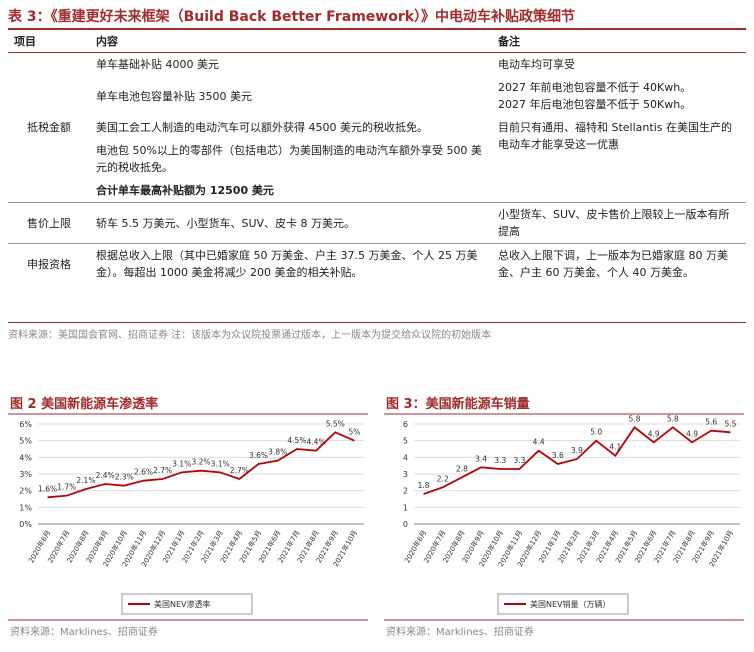 The width and height of the screenshot is (754, 652). What do you see at coordinates (49, 223) in the screenshot?
I see `item: 售价上限` at bounding box center [49, 223].